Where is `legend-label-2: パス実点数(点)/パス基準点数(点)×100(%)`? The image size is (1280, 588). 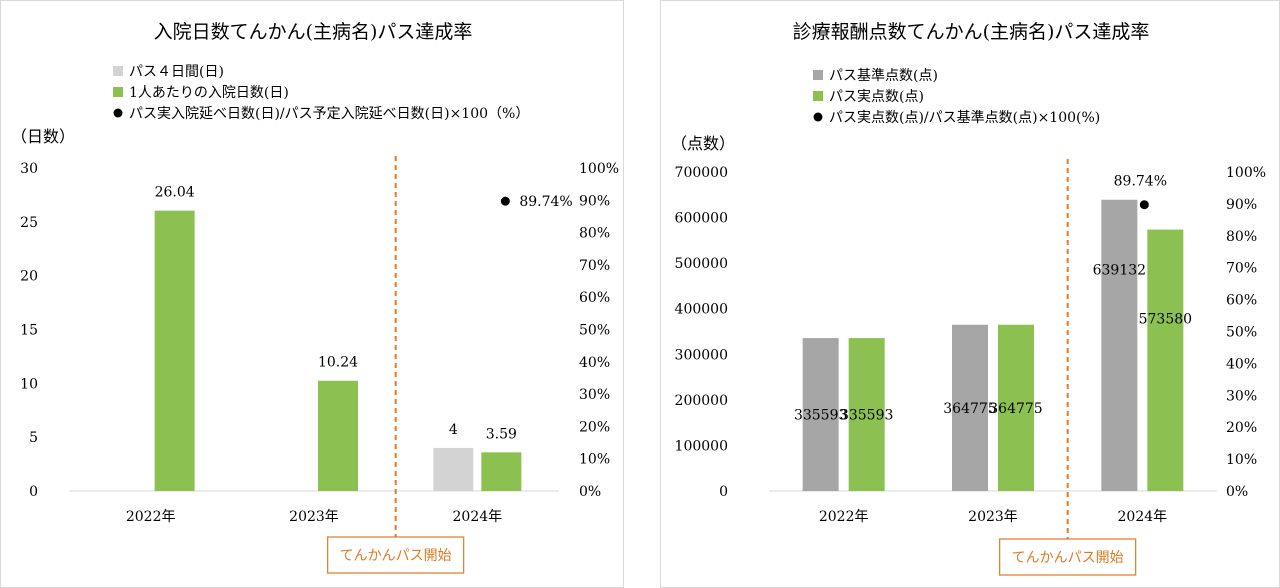
legend-label-2: パス実点数(点)/パス基準点数(点)×100(%) is located at coordinates (964, 117).